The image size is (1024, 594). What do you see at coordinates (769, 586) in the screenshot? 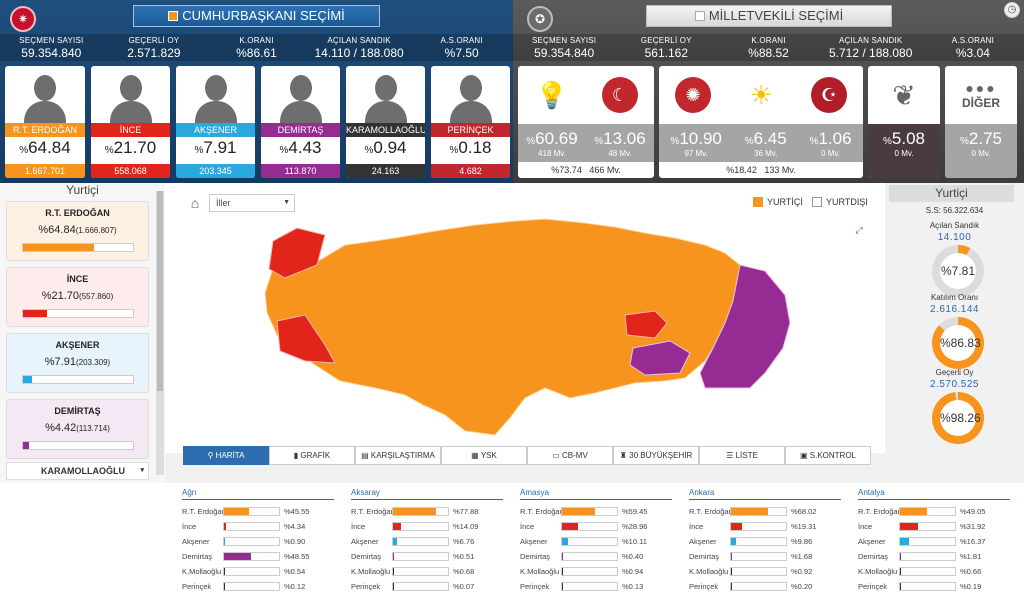
I see `province-row: Perinçek %0.20` at bounding box center [769, 586].